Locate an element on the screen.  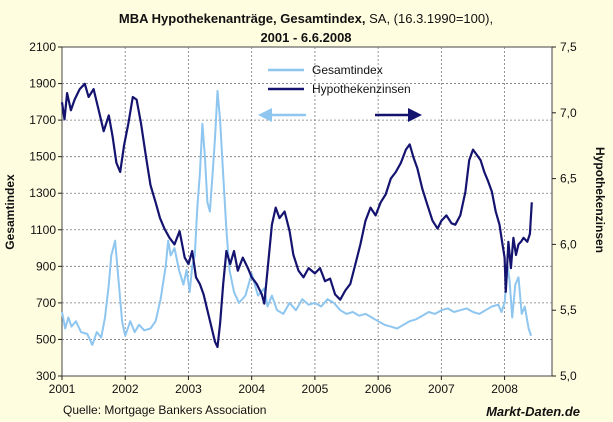
axis-arrows is located at coordinates (340, 115).